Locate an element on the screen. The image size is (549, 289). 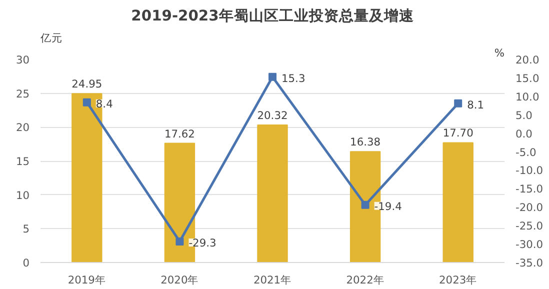
x-tick-label: 2019年 is located at coordinates (87, 280).